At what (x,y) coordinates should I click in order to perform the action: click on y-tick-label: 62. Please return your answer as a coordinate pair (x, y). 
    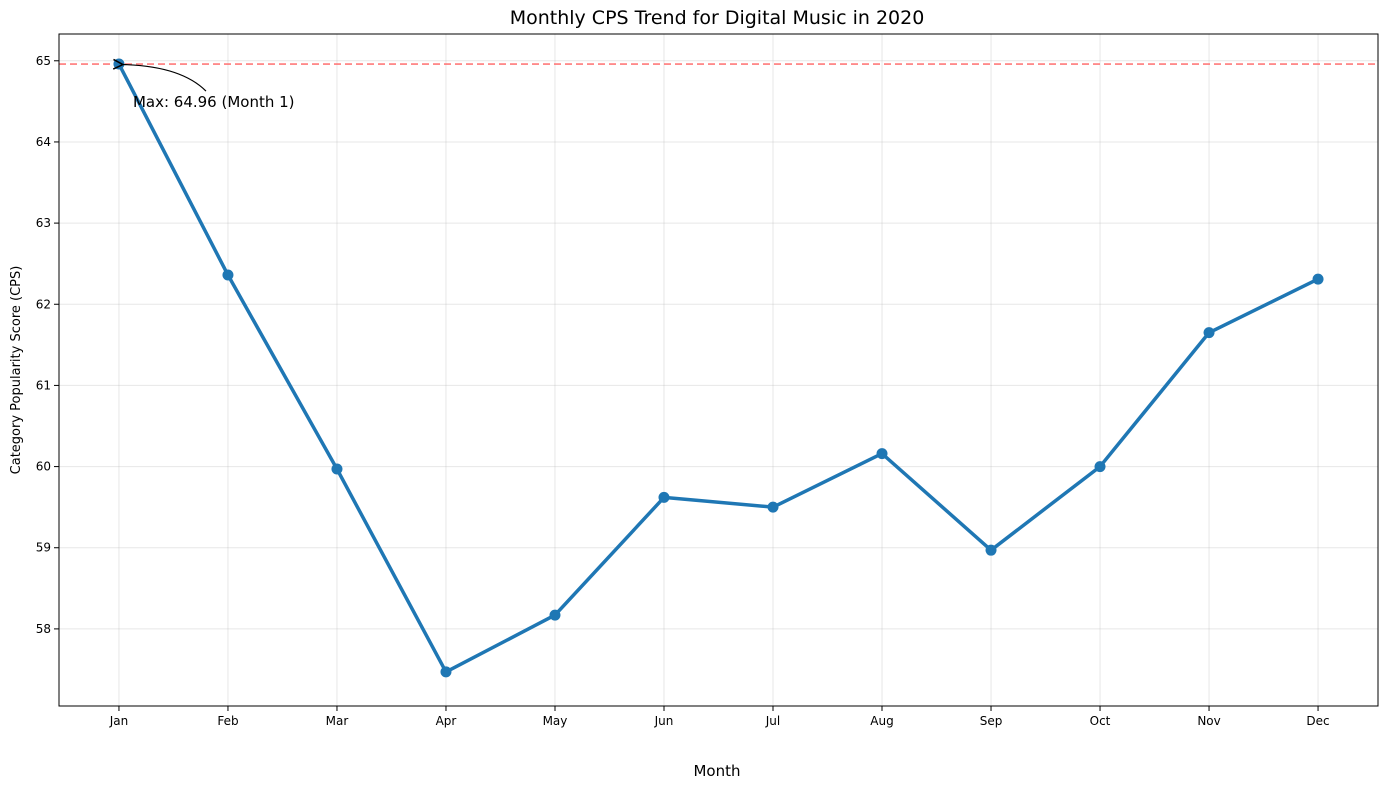
    Looking at the image, I should click on (43, 304).